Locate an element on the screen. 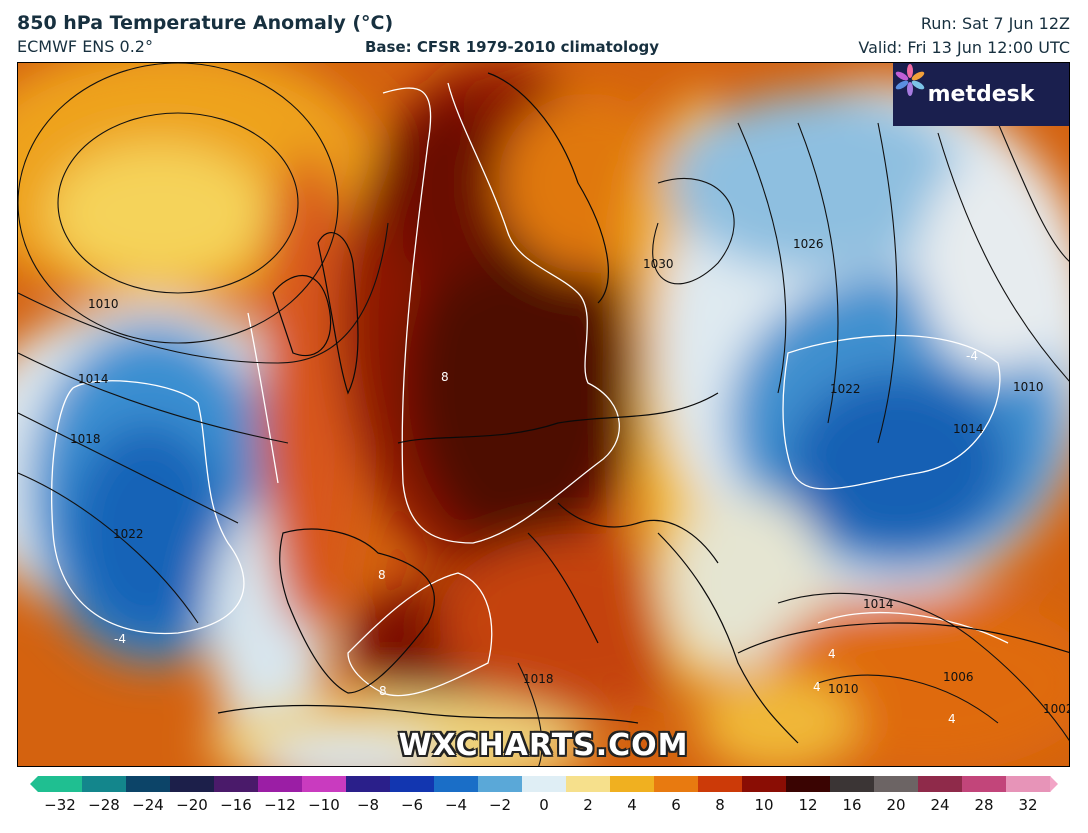  colorbar-tick-label: 10 is located at coordinates (764, 805).